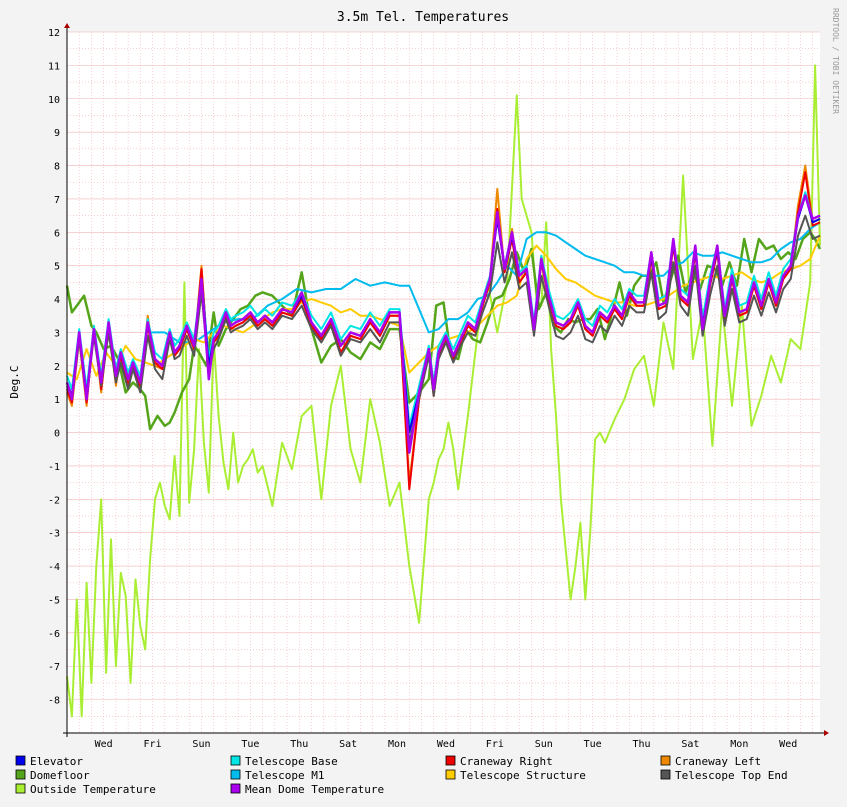 Image resolution: width=847 pixels, height=807 pixels. Describe the element at coordinates (54, 66) in the screenshot. I see `y-tick-label: 11` at that location.